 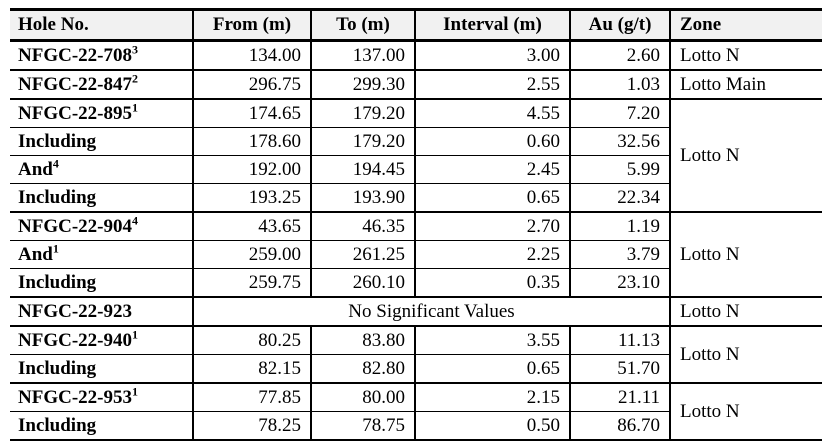 I want to click on cell-from: 43.65, so click(x=251, y=226).